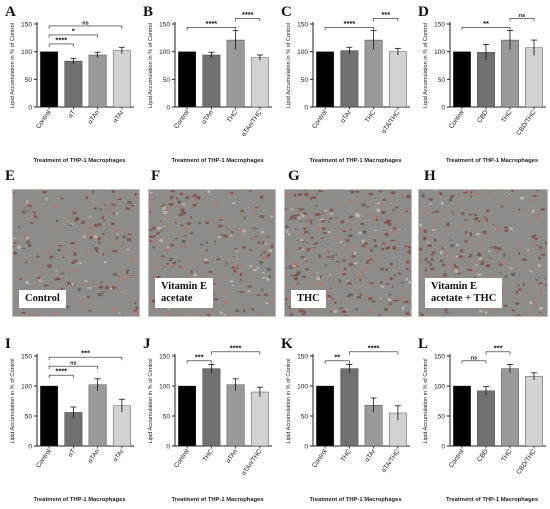 The image size is (550, 509). Describe the element at coordinates (164, 357) in the screenshot. I see `y-tick-label: 150` at that location.